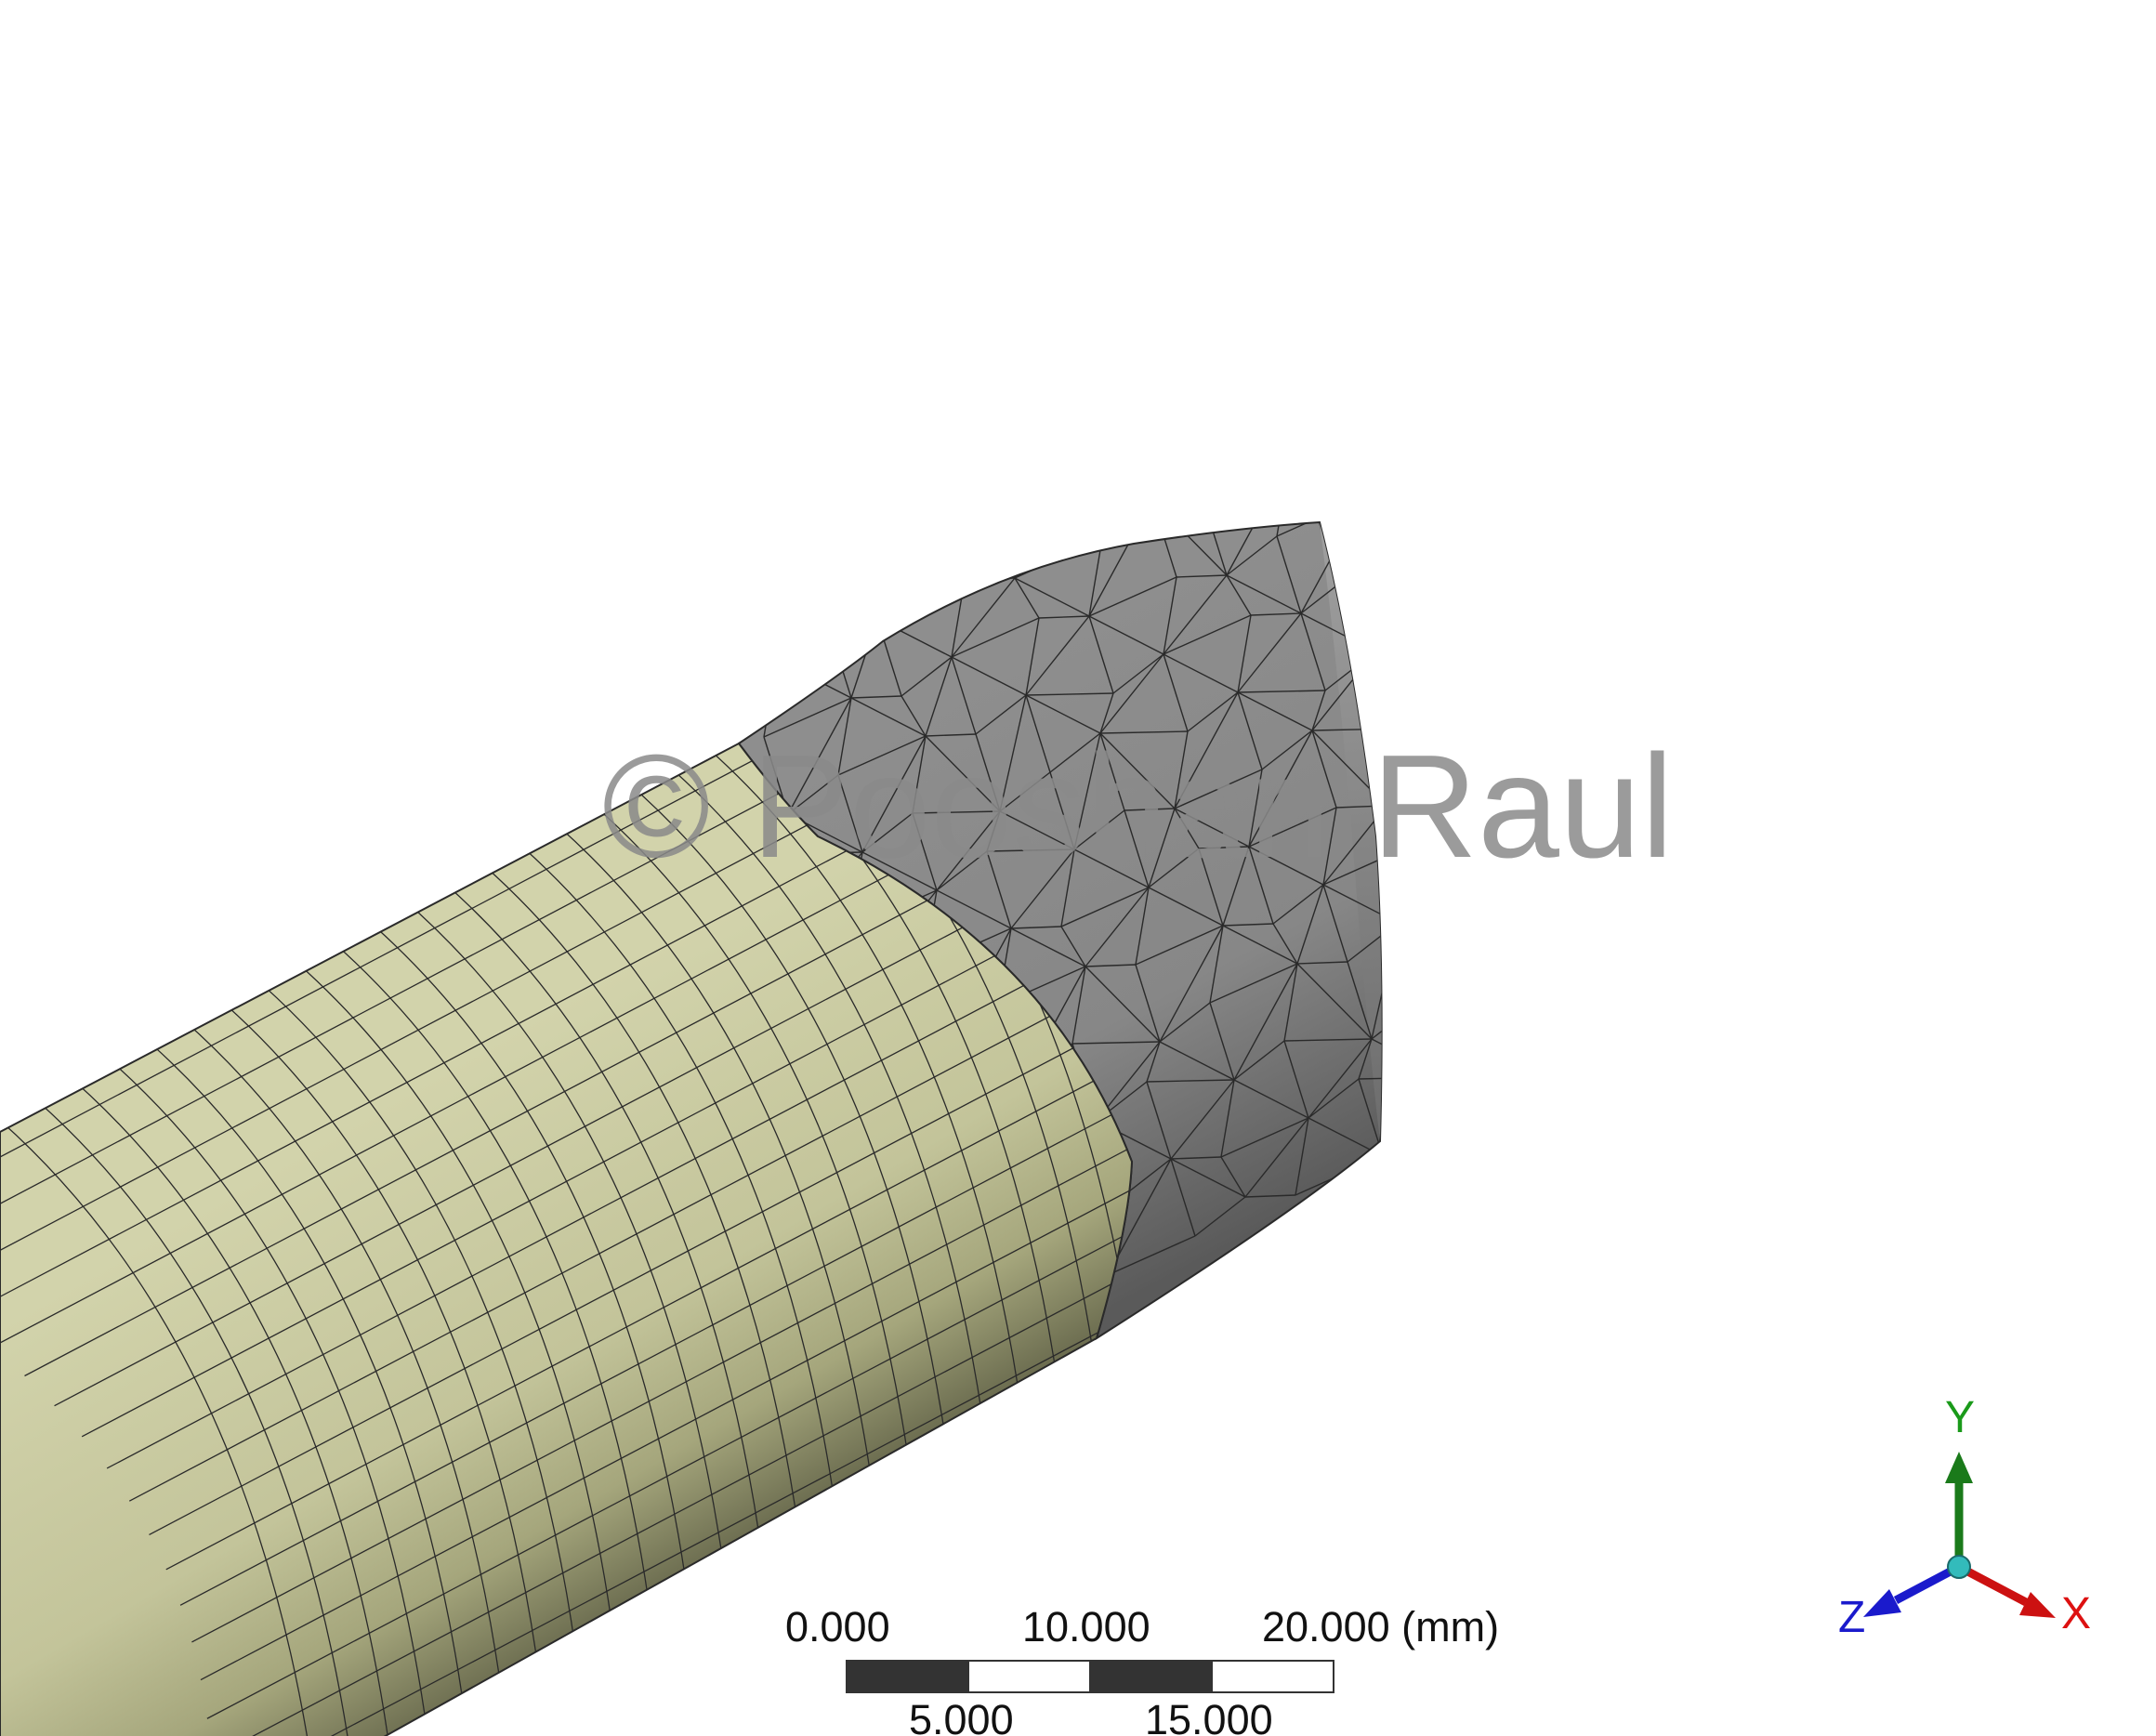 The image size is (2156, 1736). Describe the element at coordinates (1959, 1468) in the screenshot. I see `y-arrow-icon` at that location.